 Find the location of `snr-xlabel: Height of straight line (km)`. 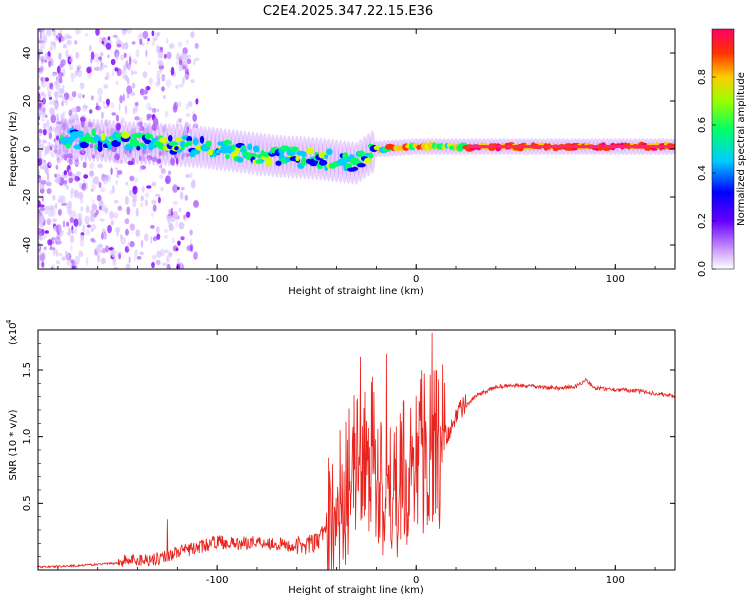

snr-xlabel: Height of straight line (km) is located at coordinates (356, 590).